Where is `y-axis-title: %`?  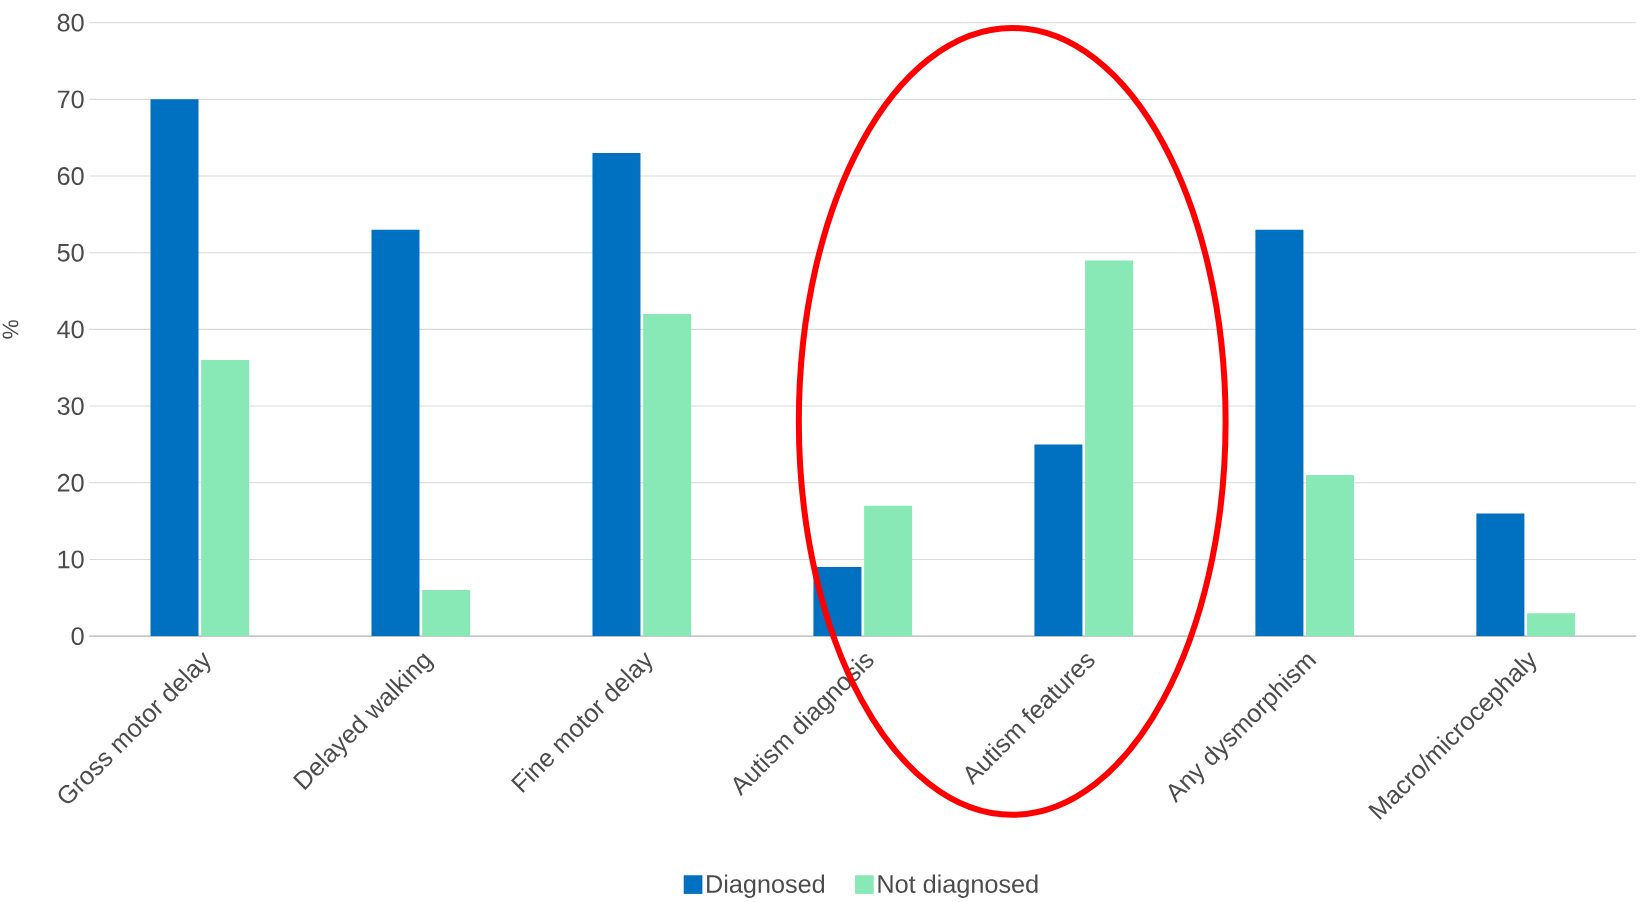 y-axis-title: % is located at coordinates (10, 329).